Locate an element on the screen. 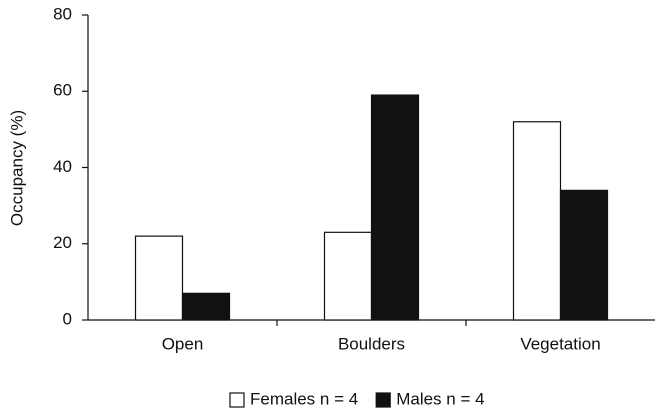 This screenshot has height=414, width=657. y-tick-label: 20 is located at coordinates (62, 242).